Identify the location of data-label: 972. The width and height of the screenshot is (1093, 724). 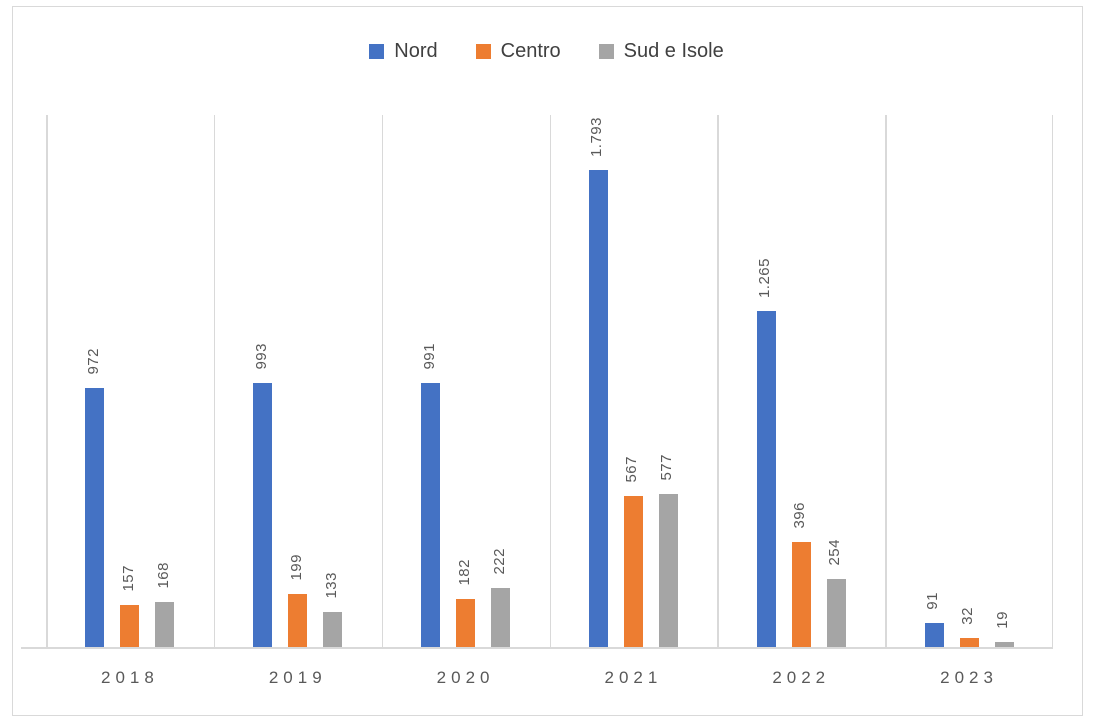
(93, 361).